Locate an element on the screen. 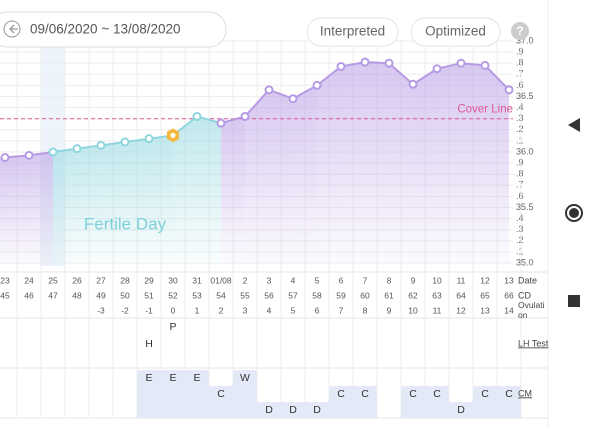  date-label: 9 is located at coordinates (413, 280).